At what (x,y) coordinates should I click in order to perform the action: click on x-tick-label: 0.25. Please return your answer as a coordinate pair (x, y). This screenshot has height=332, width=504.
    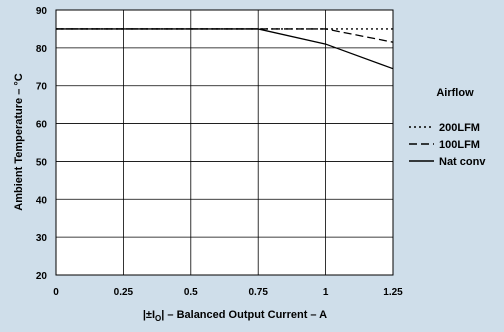
    Looking at the image, I should click on (124, 292).